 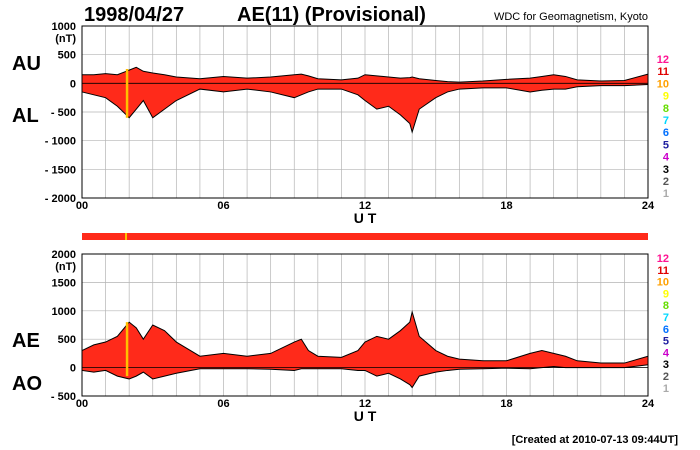 What do you see at coordinates (64, 283) in the screenshot?
I see `y-tick-label: 1500` at bounding box center [64, 283].